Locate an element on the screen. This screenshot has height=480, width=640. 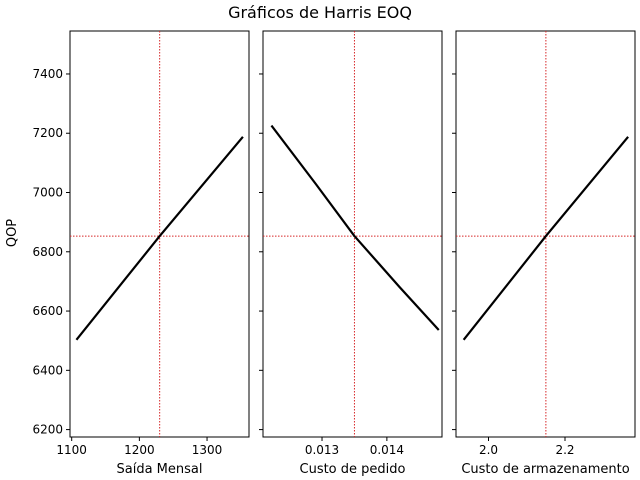
x-tick-label: 0.013 is located at coordinates (322, 450).